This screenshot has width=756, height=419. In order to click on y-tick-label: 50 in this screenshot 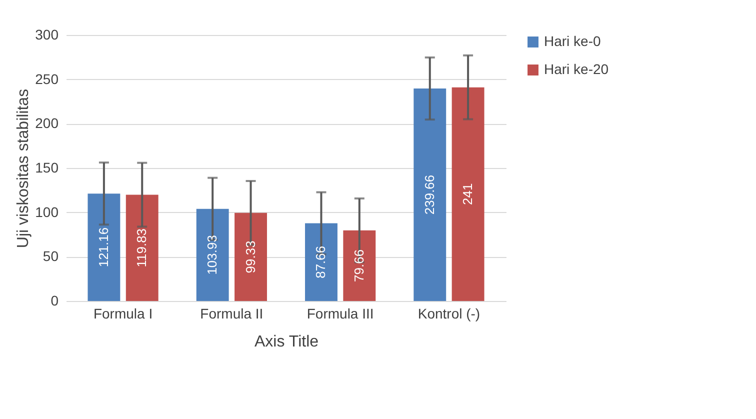, I will do `click(50, 256)`.